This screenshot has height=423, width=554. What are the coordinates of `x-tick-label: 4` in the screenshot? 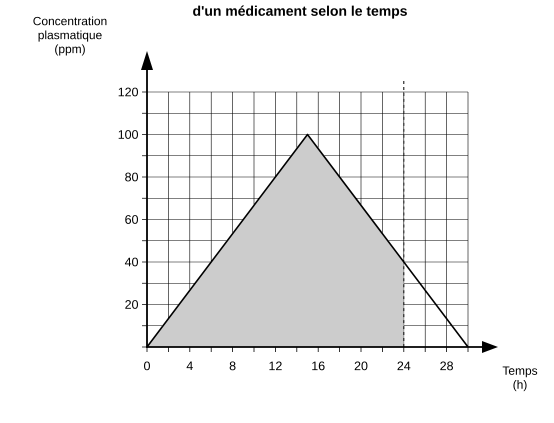 It's located at (189, 365).